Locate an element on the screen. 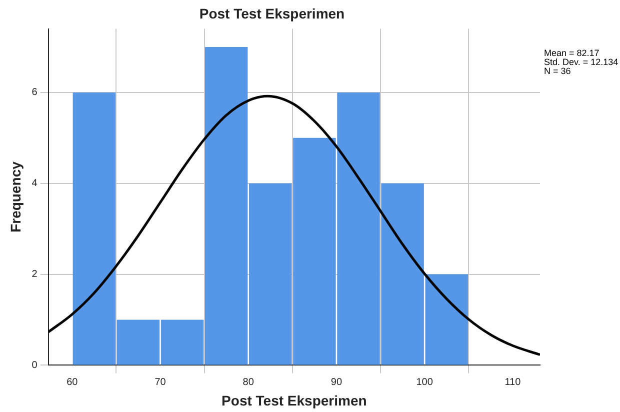 This screenshot has width=620, height=412. x-tick-label: 70 is located at coordinates (160, 382).